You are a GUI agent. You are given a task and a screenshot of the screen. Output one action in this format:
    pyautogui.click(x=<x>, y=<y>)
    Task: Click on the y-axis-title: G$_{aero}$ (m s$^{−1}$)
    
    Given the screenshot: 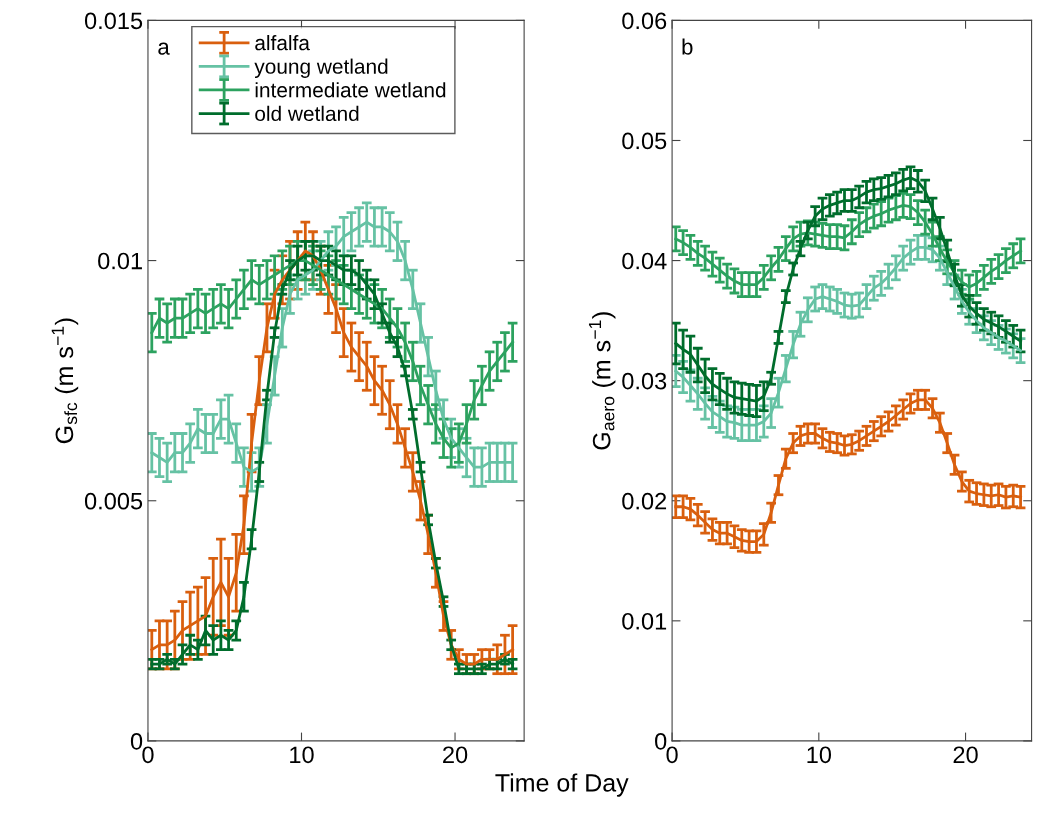 What is the action you would take?
    pyautogui.click(x=602, y=381)
    